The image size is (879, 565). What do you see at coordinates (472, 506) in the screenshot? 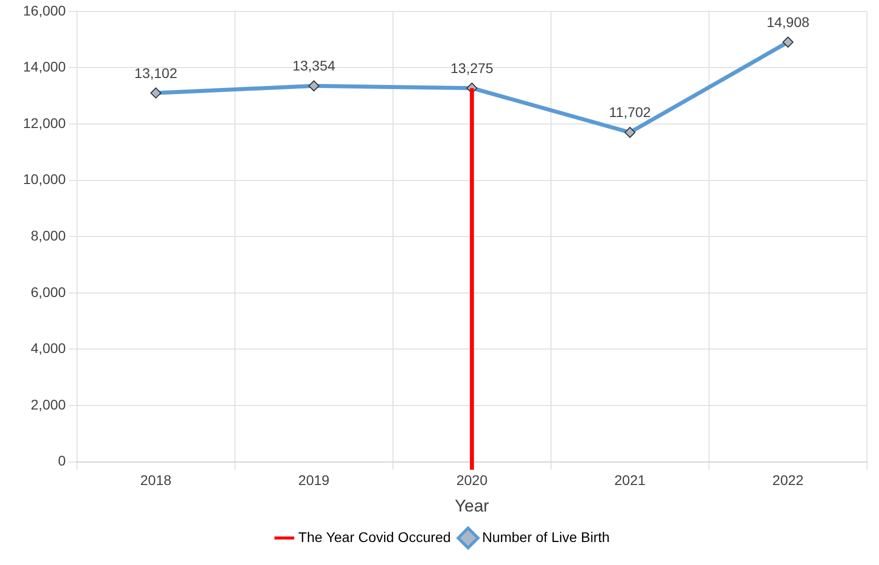
I see `x-axis-title: Year` at bounding box center [472, 506].